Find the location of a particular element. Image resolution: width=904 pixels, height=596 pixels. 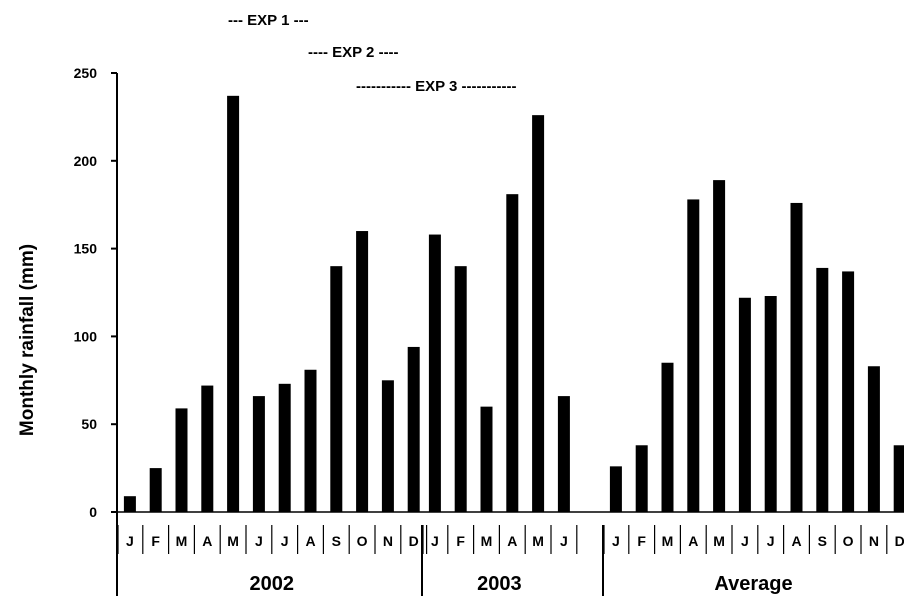

group-label-2002: 2002 is located at coordinates (272, 584).